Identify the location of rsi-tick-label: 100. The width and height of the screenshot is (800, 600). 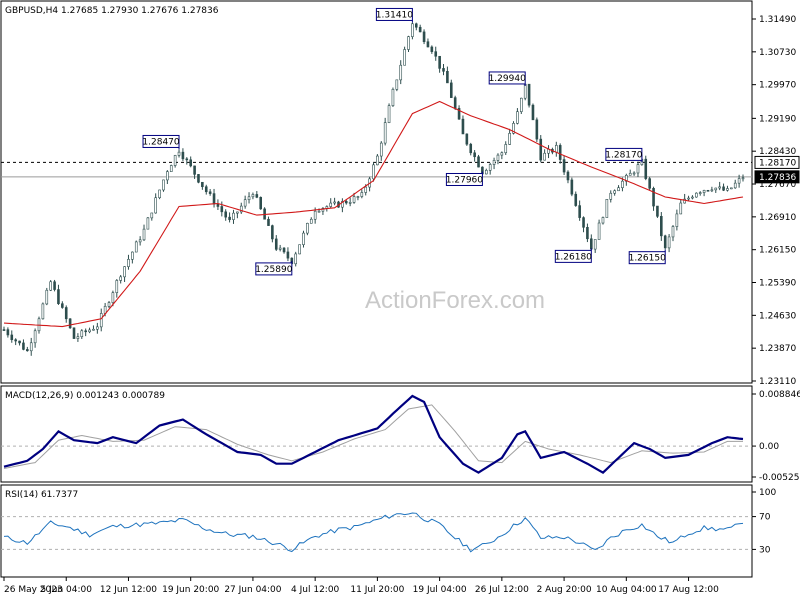
(767, 493).